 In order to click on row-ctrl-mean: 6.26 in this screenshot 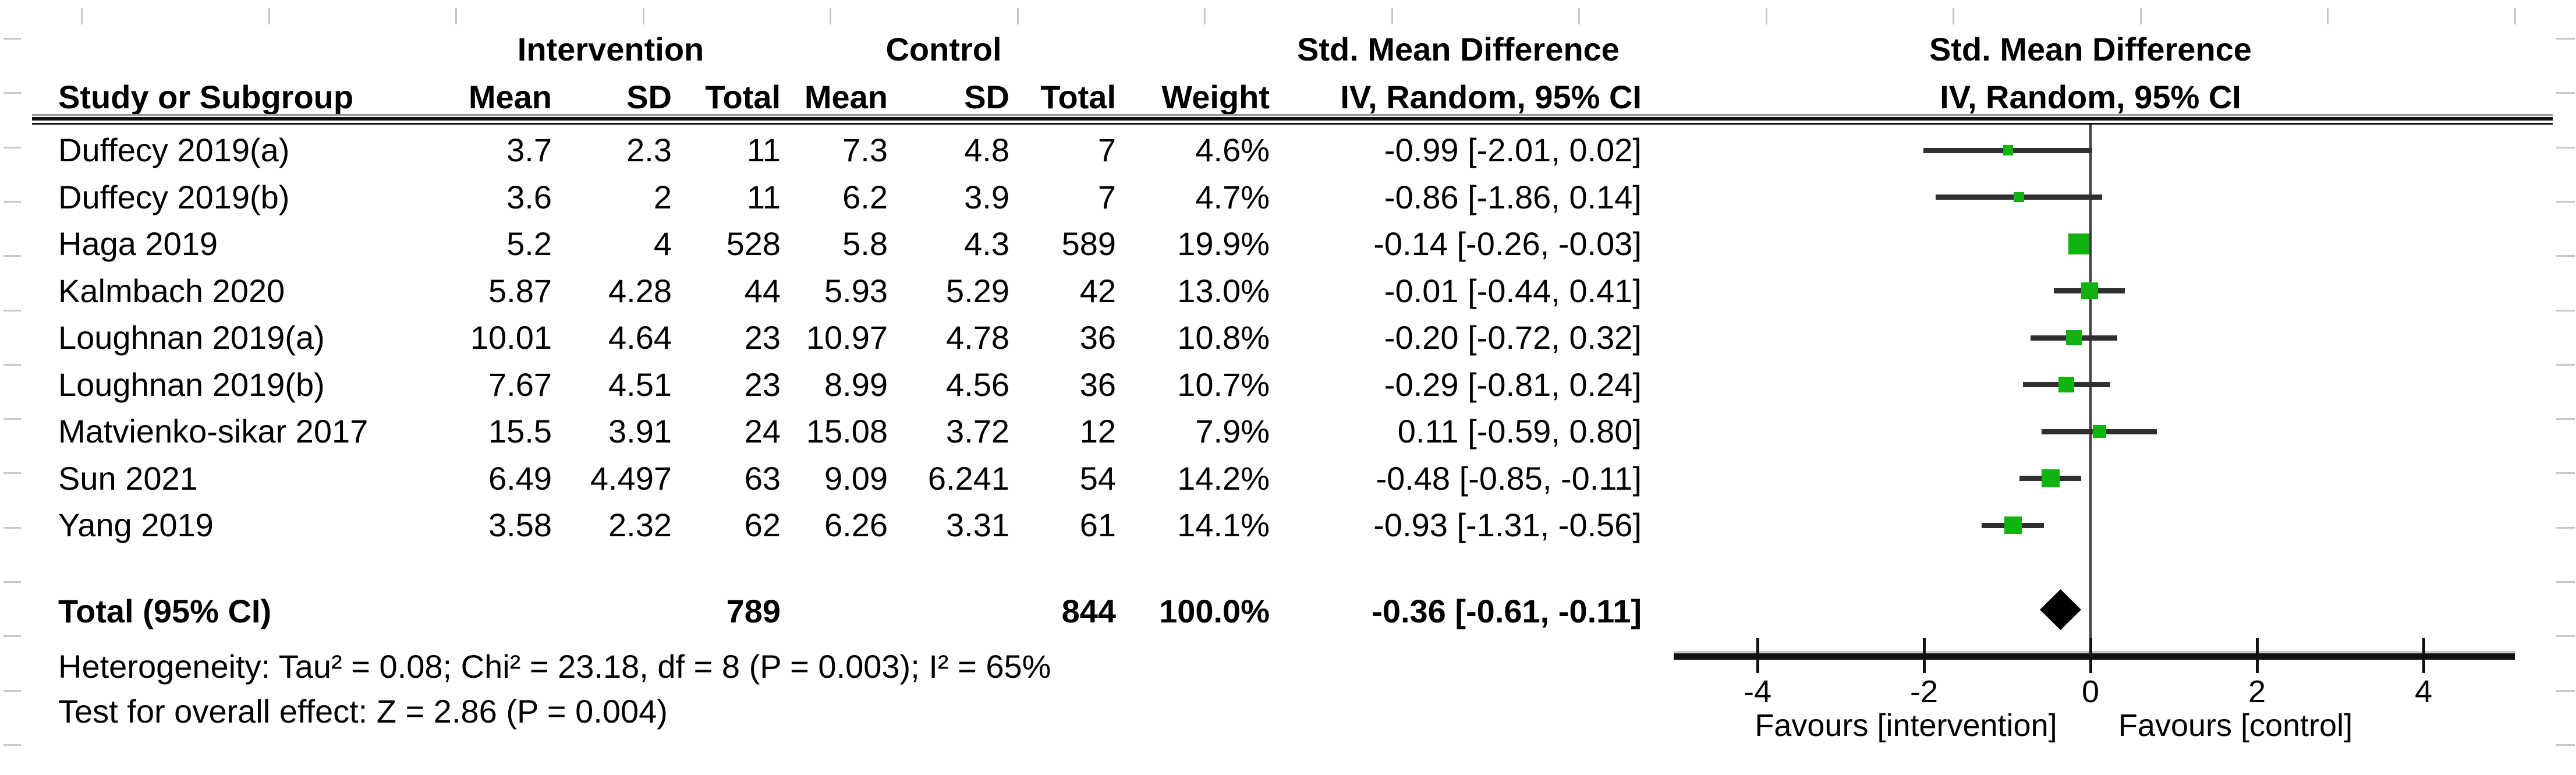, I will do `click(856, 525)`.